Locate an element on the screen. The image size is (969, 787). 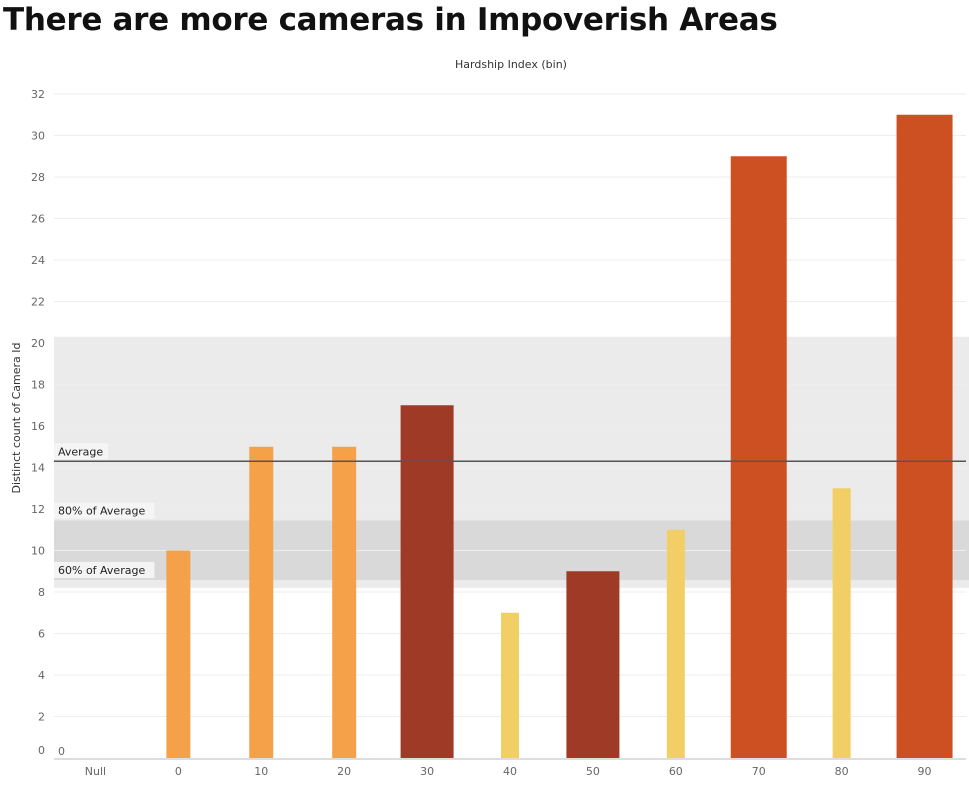
x-tick-label: 70 is located at coordinates (759, 771).